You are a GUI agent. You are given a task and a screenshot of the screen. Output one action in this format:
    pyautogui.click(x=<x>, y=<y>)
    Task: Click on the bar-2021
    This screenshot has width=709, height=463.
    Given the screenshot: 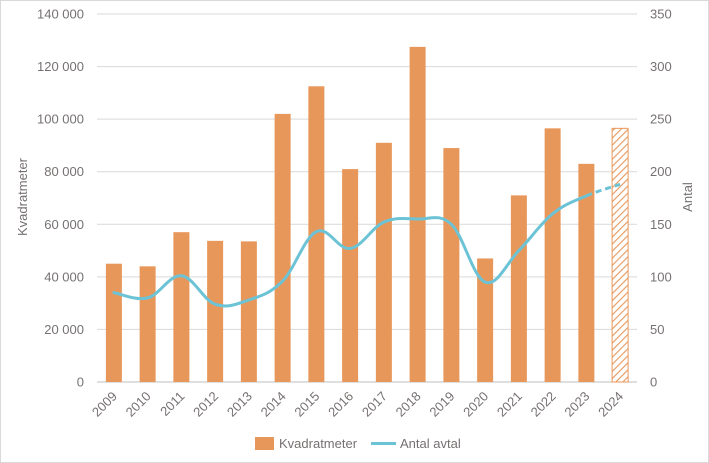 What is the action you would take?
    pyautogui.click(x=518, y=288)
    